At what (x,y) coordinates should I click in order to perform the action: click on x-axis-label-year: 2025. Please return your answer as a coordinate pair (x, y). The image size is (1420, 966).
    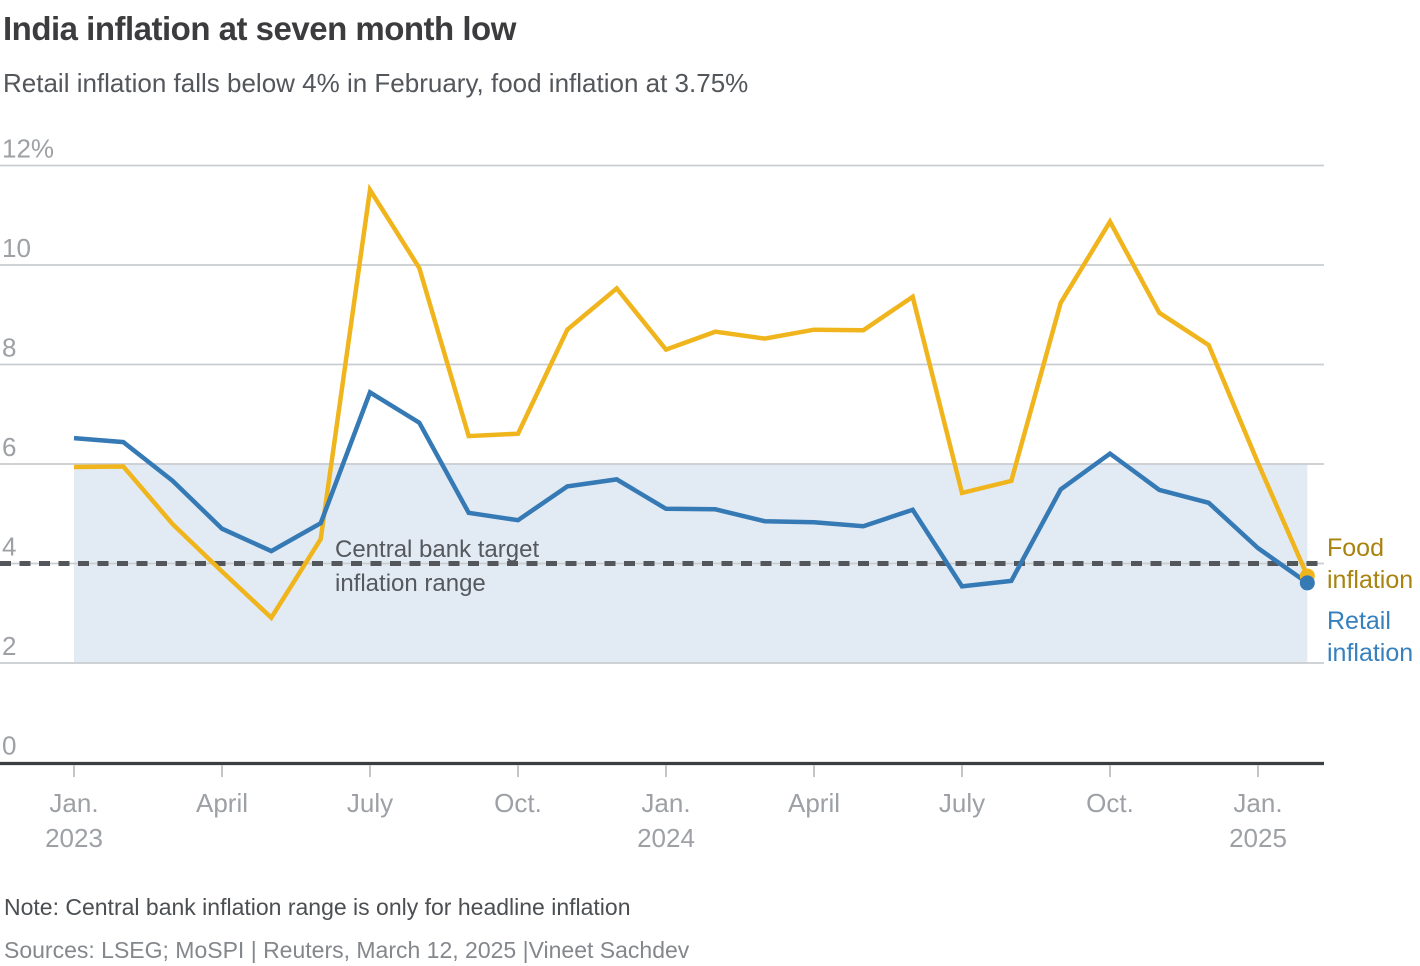
    Looking at the image, I should click on (1258, 838).